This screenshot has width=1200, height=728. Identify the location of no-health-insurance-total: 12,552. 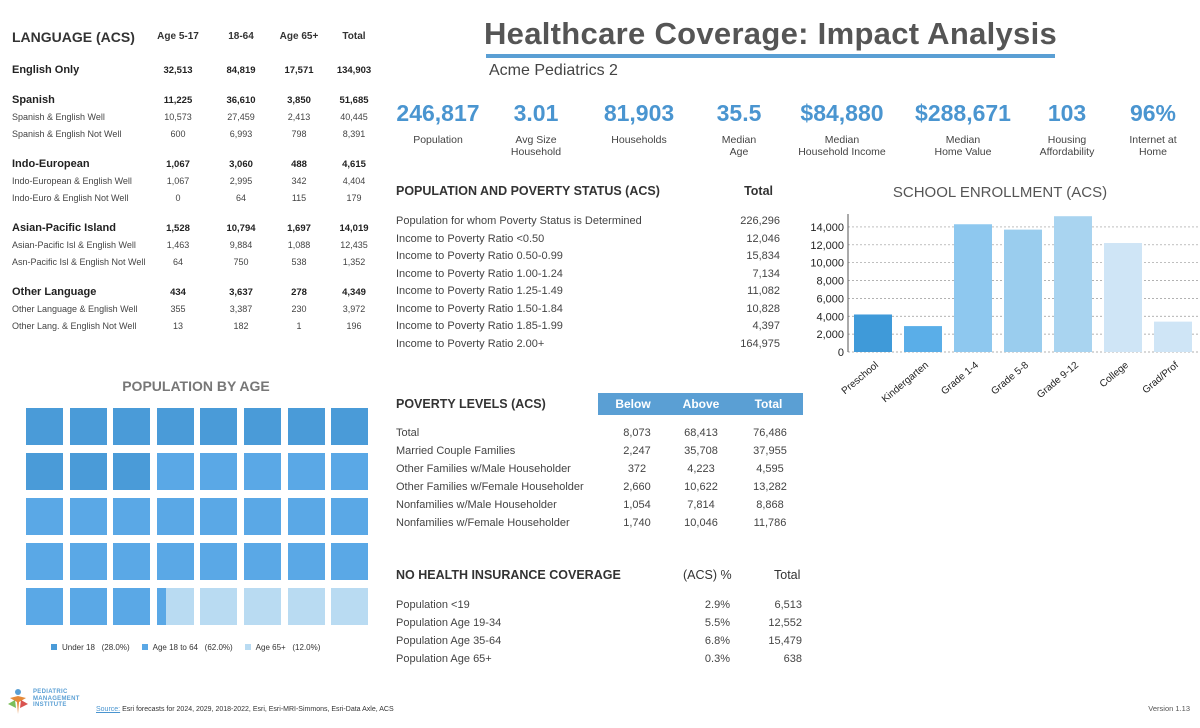
(785, 623).